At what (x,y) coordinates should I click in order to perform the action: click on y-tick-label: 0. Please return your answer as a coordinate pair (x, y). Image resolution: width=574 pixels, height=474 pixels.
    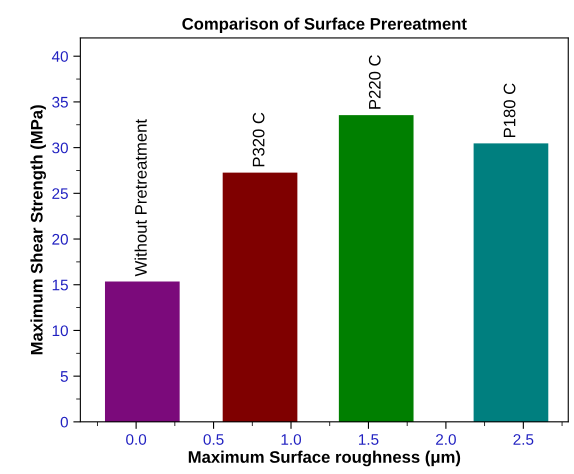
    Looking at the image, I should click on (64, 422).